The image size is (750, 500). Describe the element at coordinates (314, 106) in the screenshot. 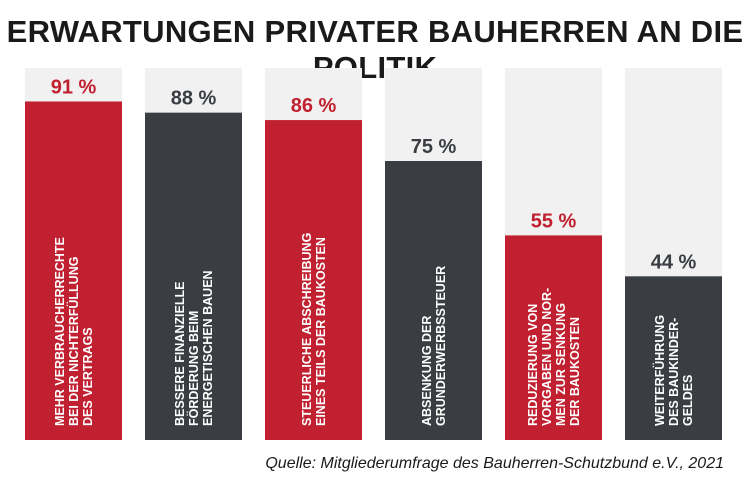

I see `value-label-3: 86 %` at that location.